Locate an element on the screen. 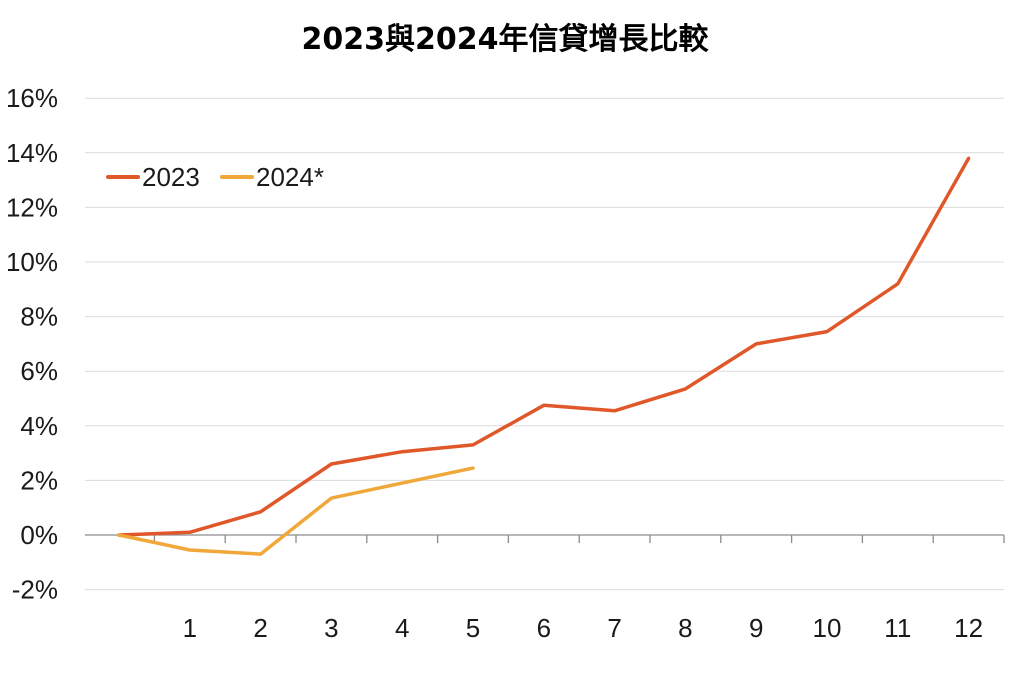 This screenshot has height=679, width=1024. legend-label: 2023 is located at coordinates (171, 177).